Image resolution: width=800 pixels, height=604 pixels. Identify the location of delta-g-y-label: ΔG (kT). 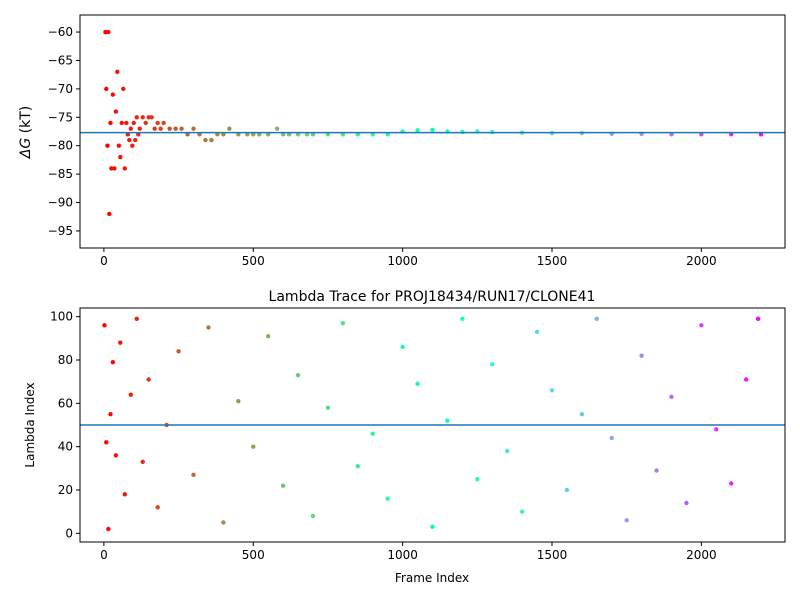
(26, 132).